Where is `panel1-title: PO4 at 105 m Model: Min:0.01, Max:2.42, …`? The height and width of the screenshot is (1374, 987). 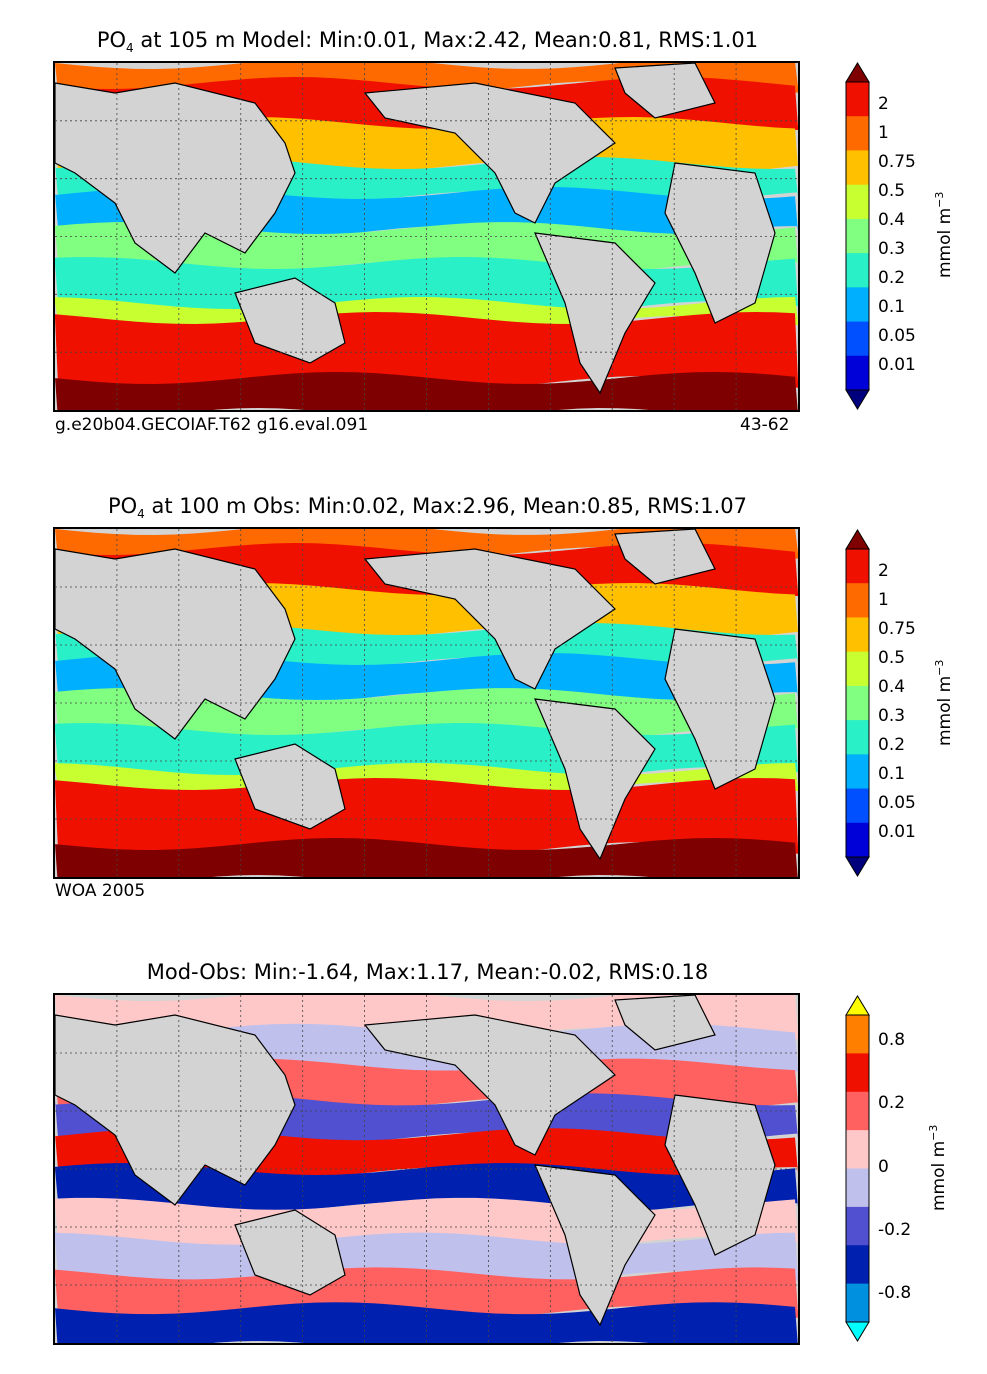 panel1-title: PO4 at 105 m Model: Min:0.01, Max:2.42, … is located at coordinates (427, 41).